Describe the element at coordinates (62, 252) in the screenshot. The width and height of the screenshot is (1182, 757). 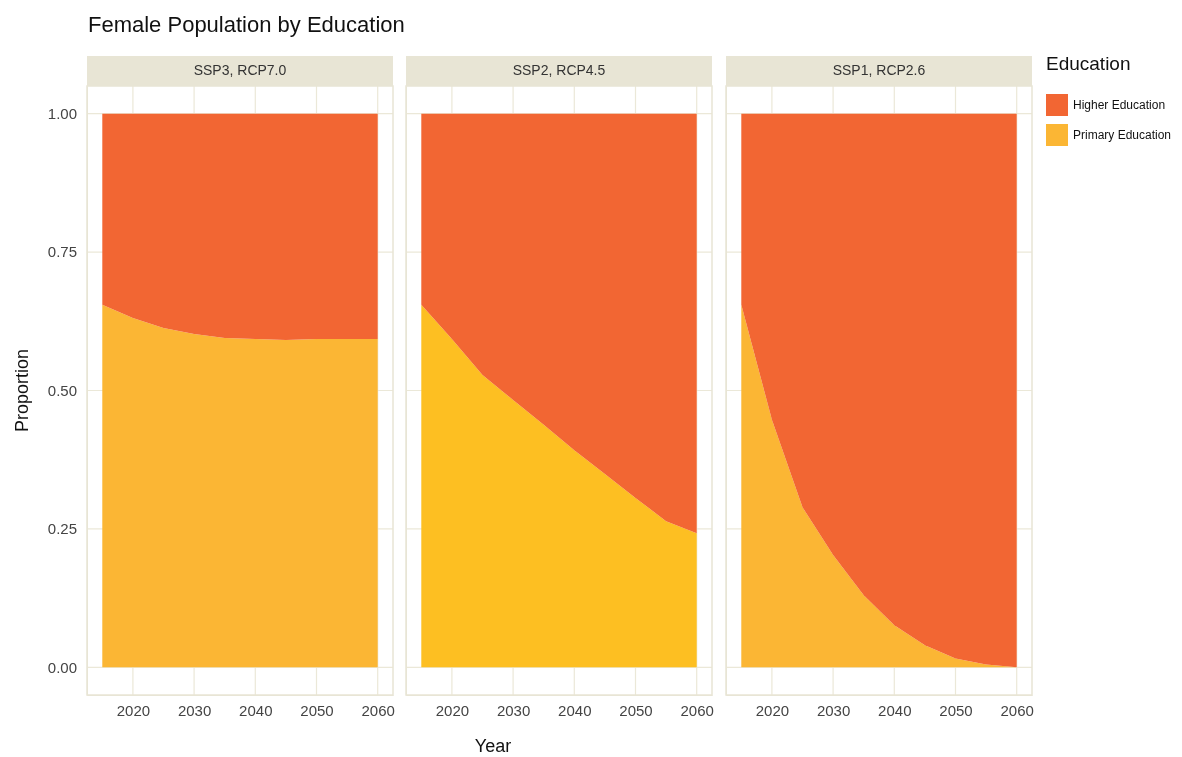
I see `y-tick-label: 0.75` at that location.